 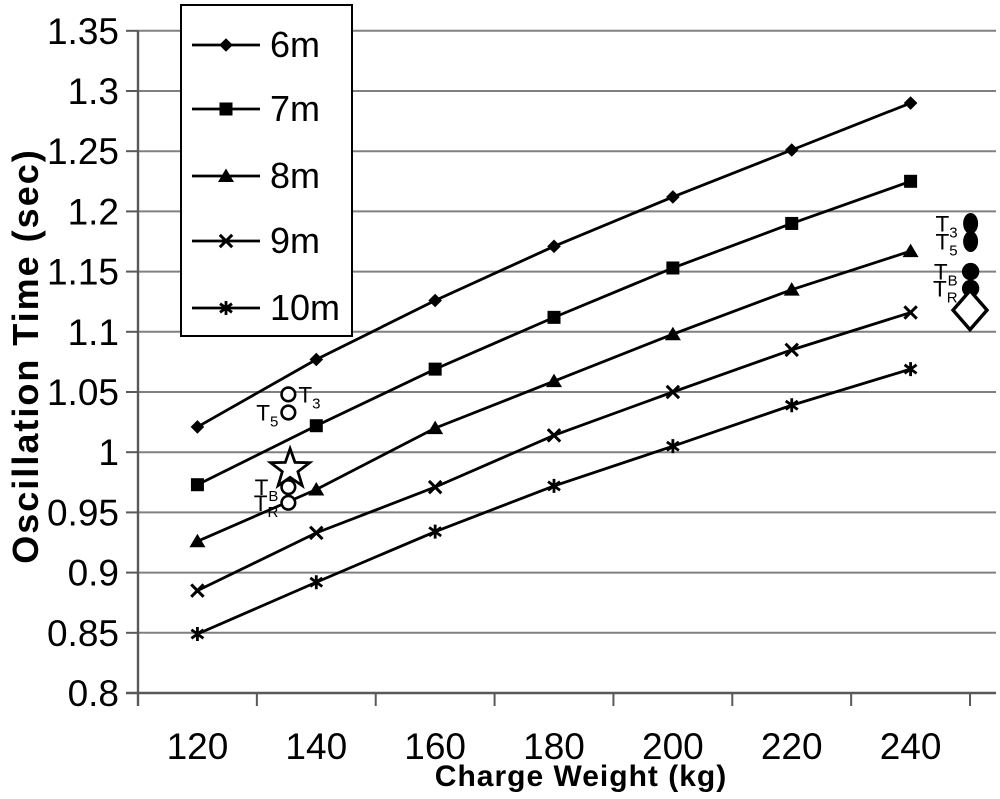 I want to click on x-tick-label: 160, so click(x=435, y=746).